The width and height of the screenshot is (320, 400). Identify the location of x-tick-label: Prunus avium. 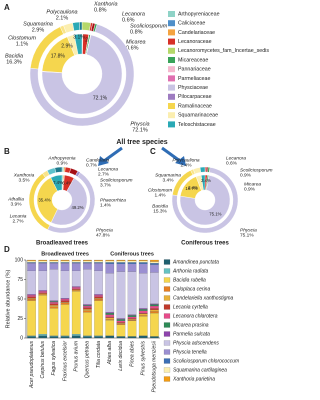
(77, 356).